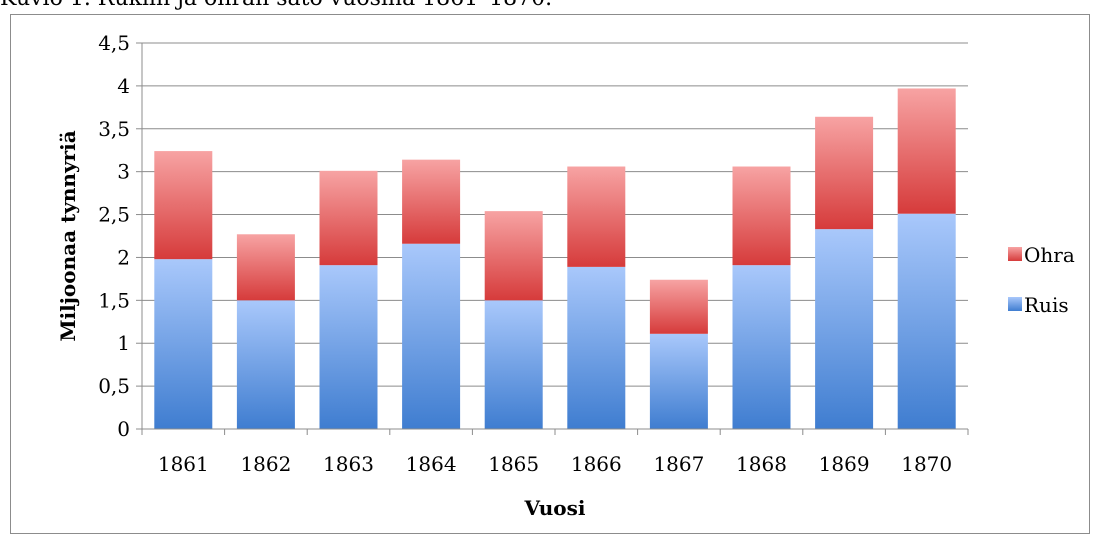 The image size is (1102, 540). I want to click on x-tick-label: 1869, so click(844, 464).